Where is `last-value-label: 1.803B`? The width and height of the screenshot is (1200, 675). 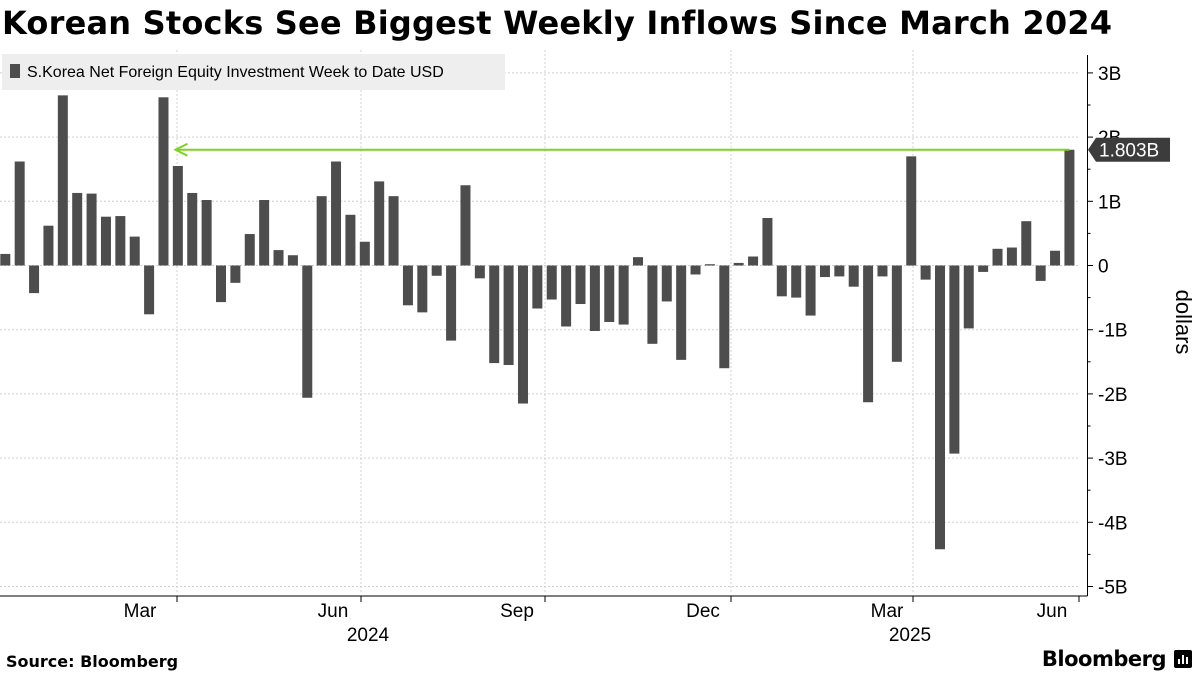
last-value-label: 1.803B is located at coordinates (1129, 151).